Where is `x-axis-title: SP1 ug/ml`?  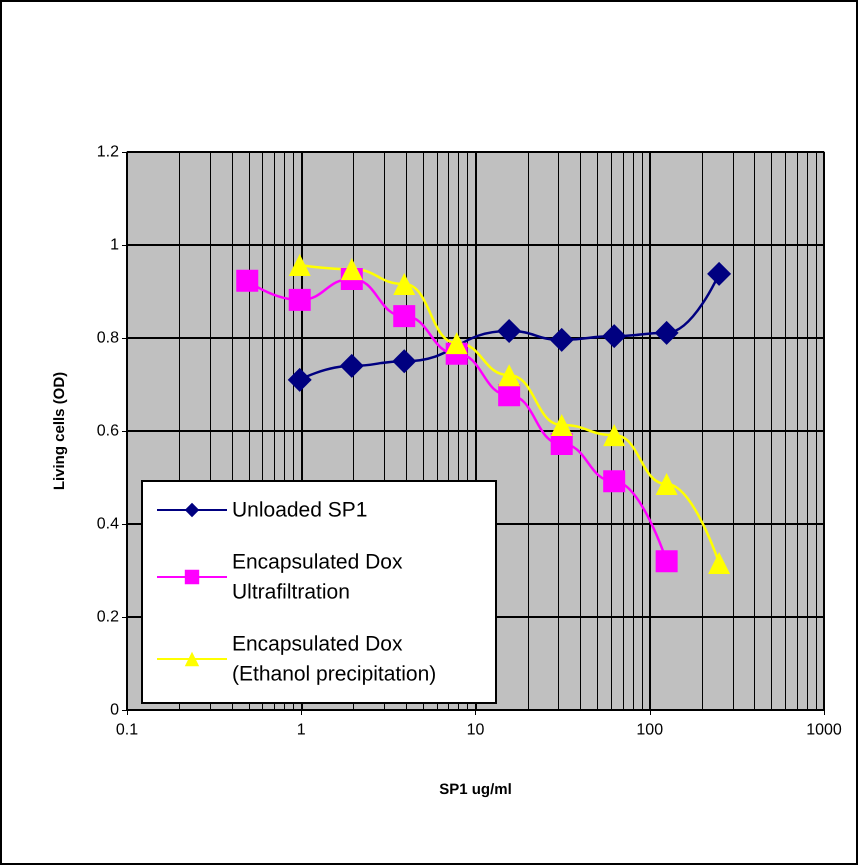
x-axis-title: SP1 ug/ml is located at coordinates (475, 789).